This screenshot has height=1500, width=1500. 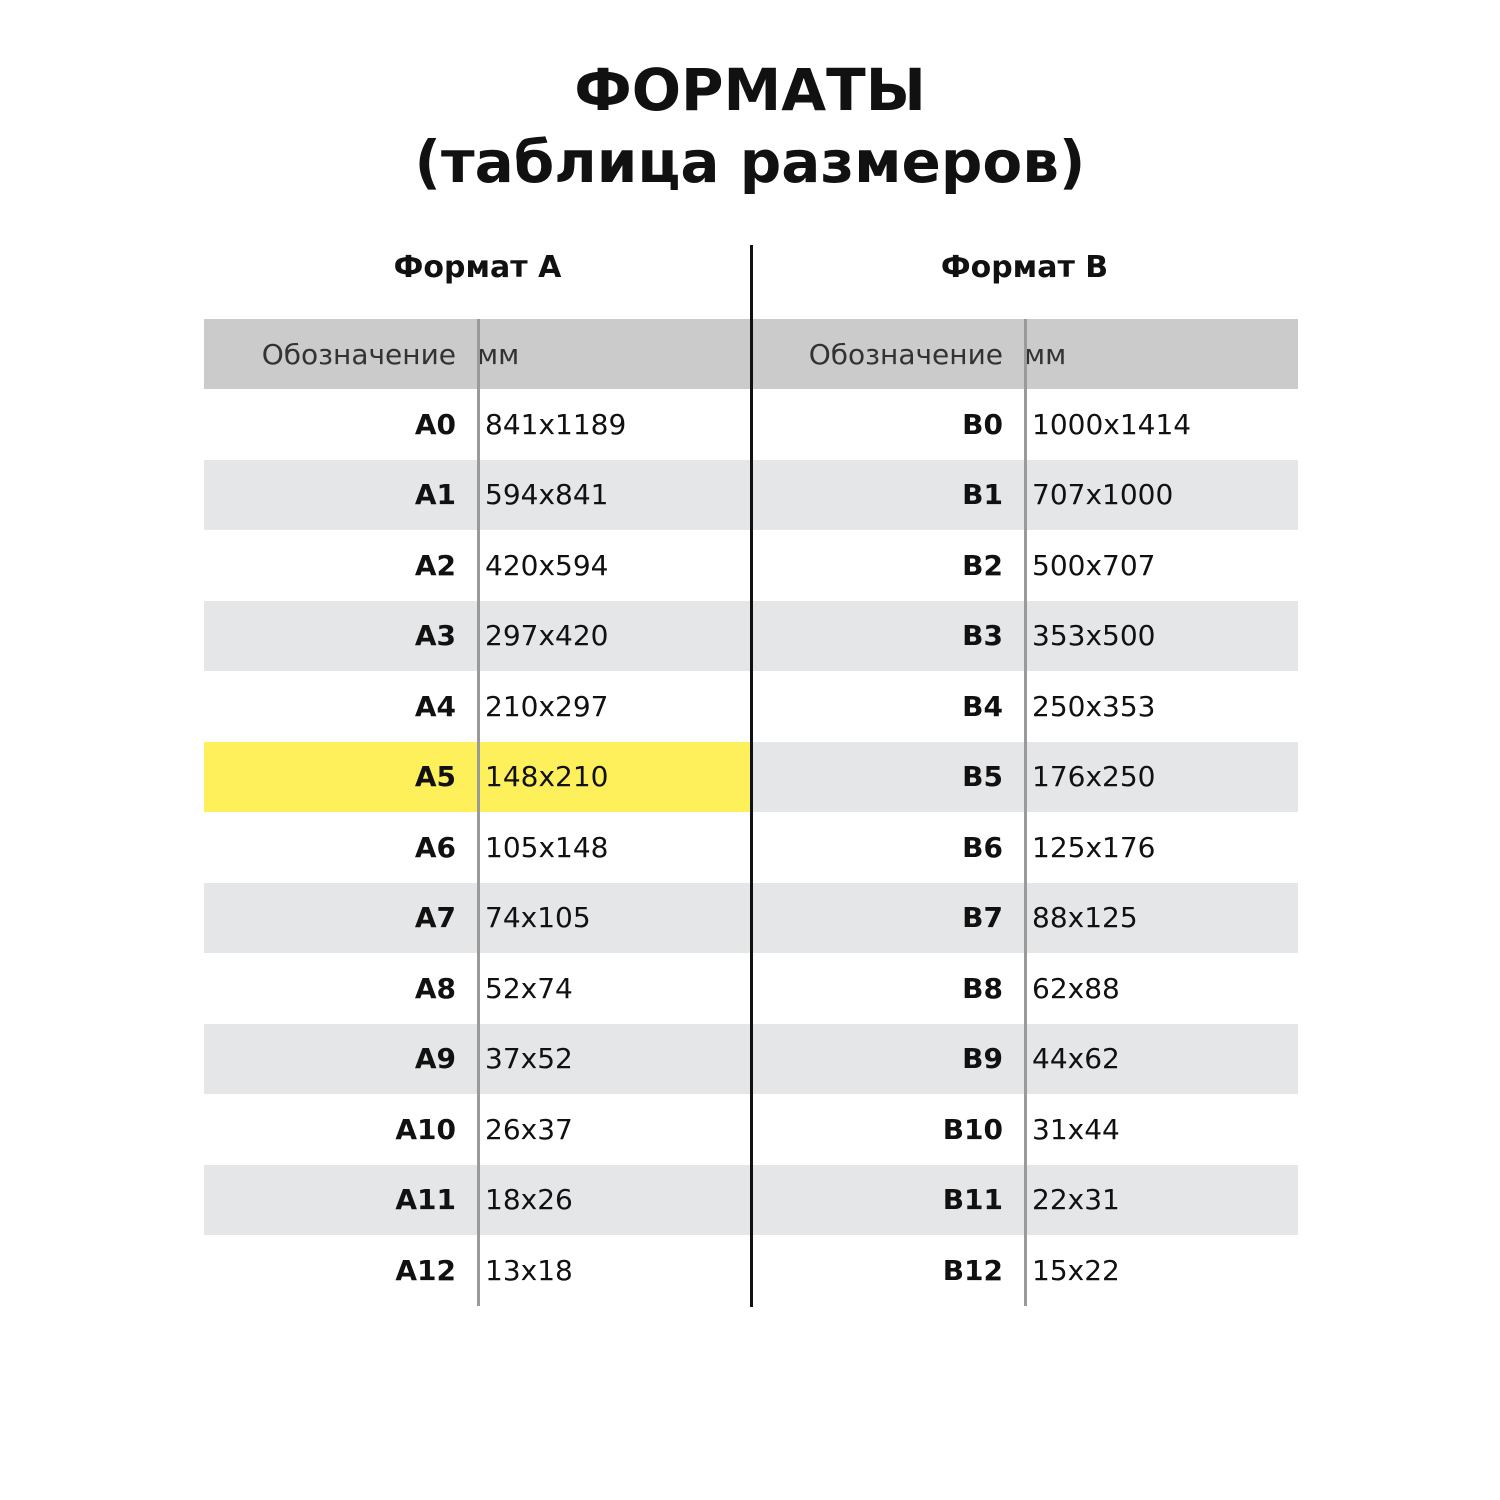 What do you see at coordinates (972, 1200) in the screenshot?
I see `designation-cell: B11` at bounding box center [972, 1200].